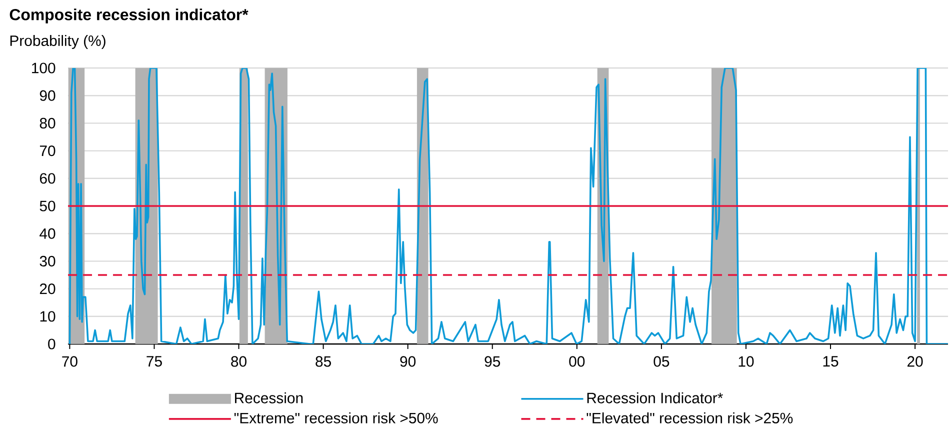  Describe the element at coordinates (492, 361) in the screenshot. I see `x-tick-label: 95` at that location.